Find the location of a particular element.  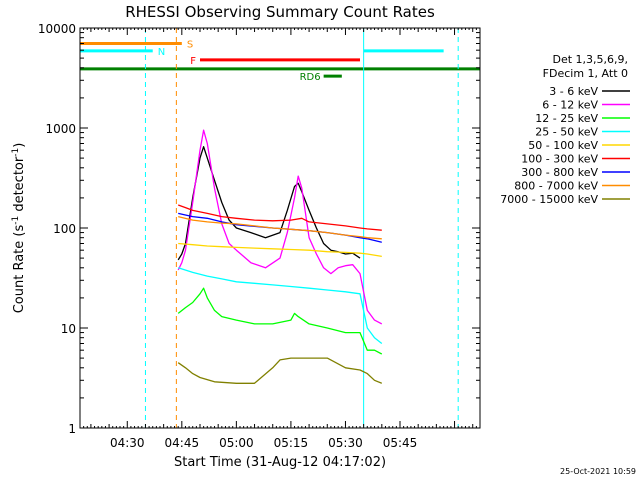

flag-label: S is located at coordinates (190, 44).